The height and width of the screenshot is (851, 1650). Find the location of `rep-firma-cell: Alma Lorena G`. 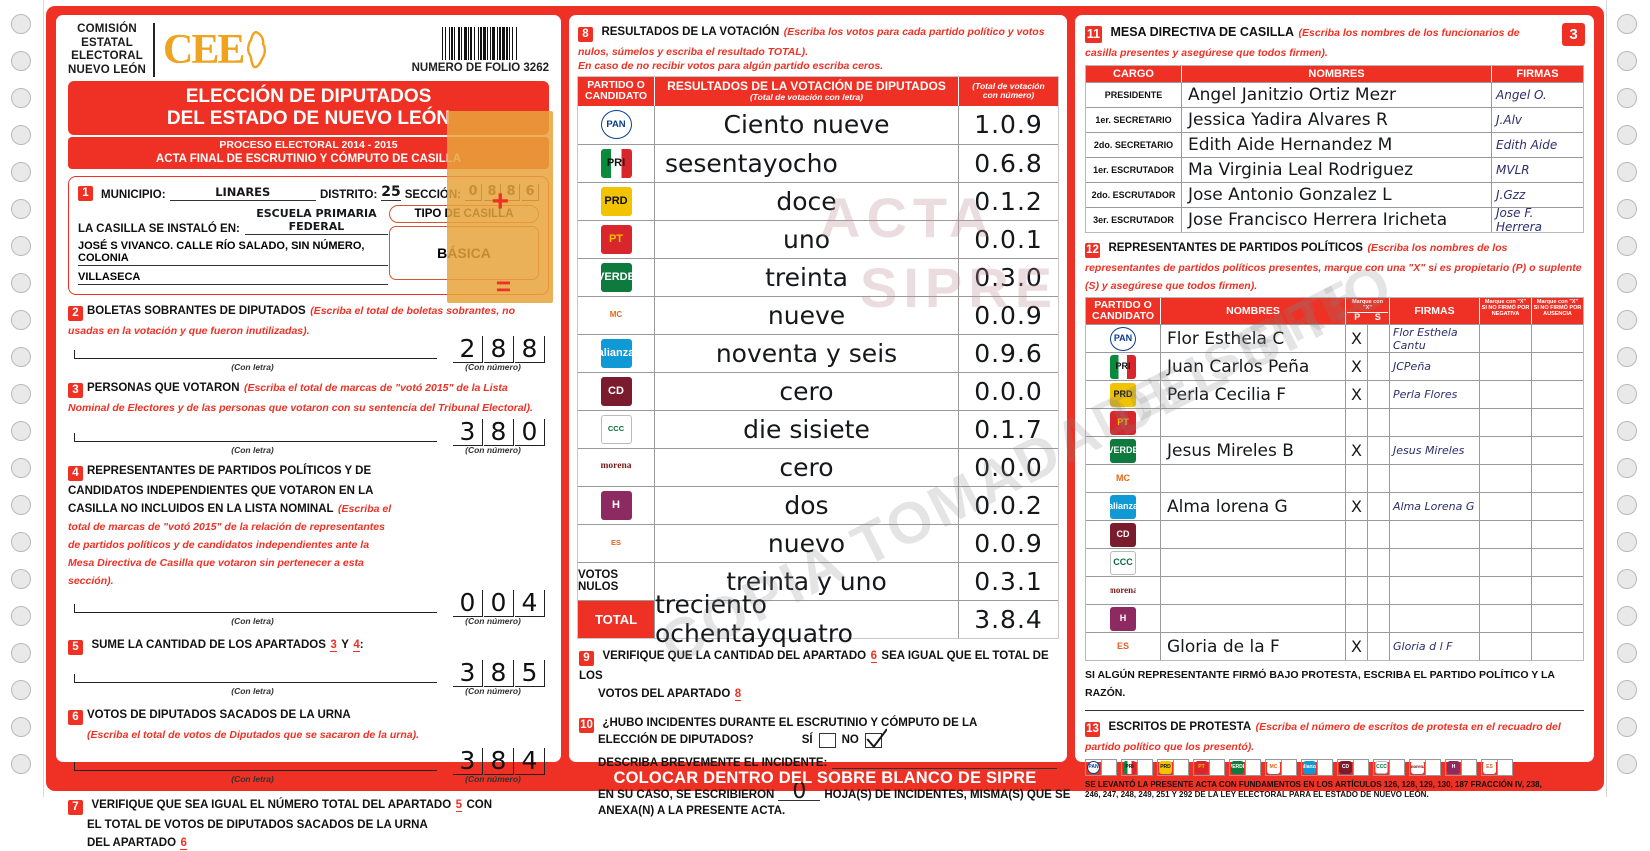

rep-firma-cell: Alma Lorena G is located at coordinates (1434, 507).